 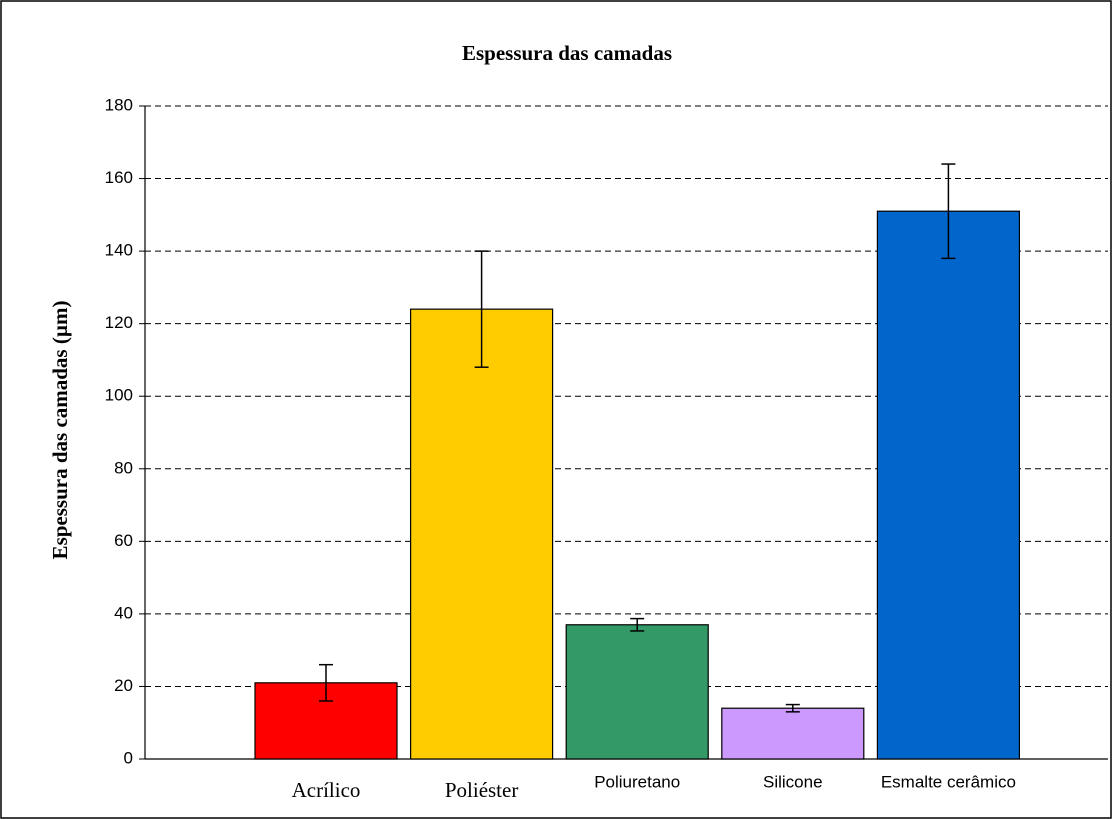 What do you see at coordinates (119, 322) in the screenshot?
I see `y-tick-label: 120` at bounding box center [119, 322].